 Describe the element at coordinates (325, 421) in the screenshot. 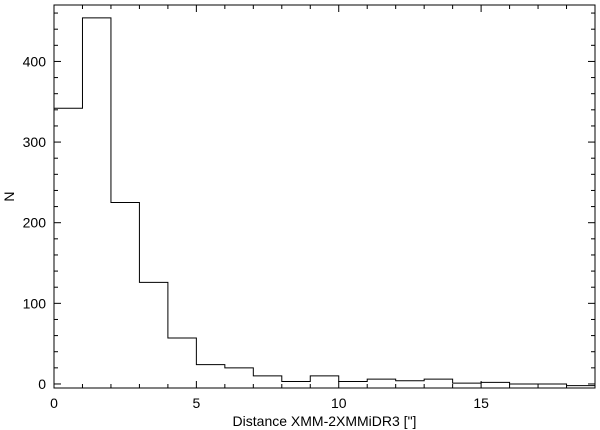

I see `x-axis-label: Distance XMM-2XMMiDR3 ["]` at that location.